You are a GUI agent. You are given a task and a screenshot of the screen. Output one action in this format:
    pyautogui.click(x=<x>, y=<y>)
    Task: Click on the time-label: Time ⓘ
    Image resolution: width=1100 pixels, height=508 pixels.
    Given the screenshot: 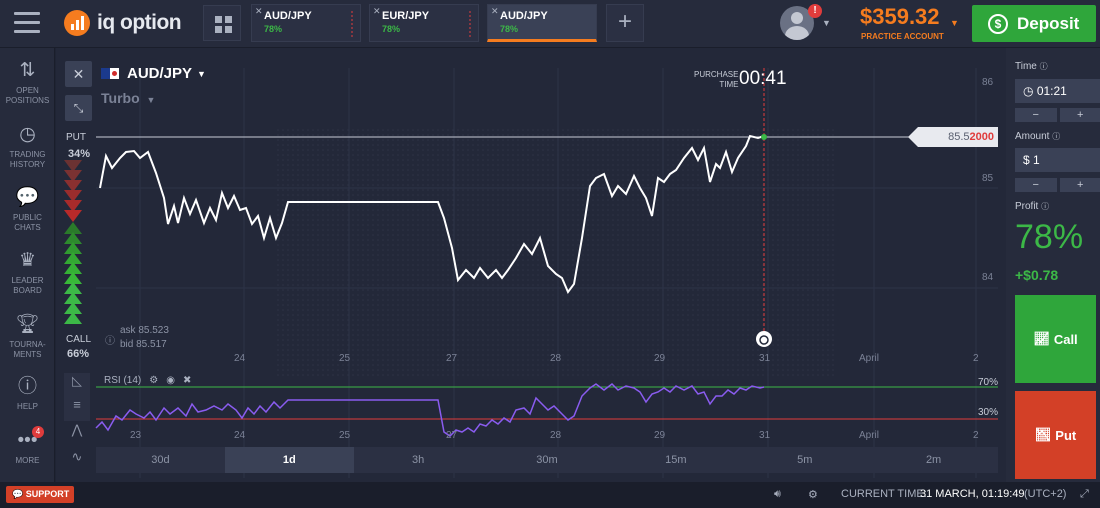 What is the action you would take?
    pyautogui.click(x=1031, y=66)
    